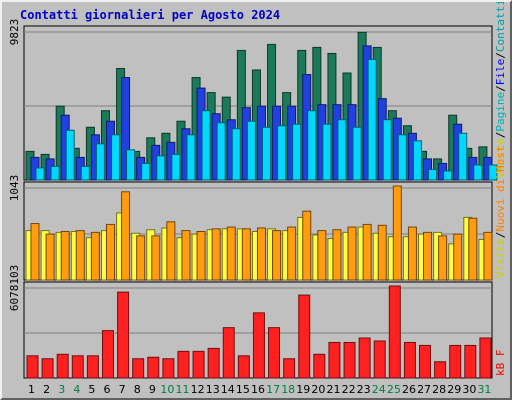  What do you see at coordinates (349, 389) in the screenshot?
I see `day-label-22: 22` at bounding box center [349, 389].